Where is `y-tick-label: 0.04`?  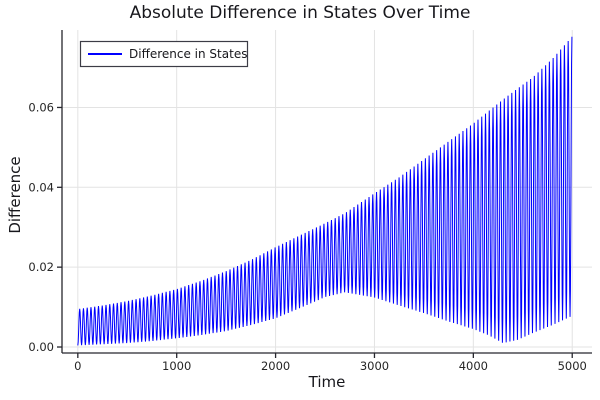
y-tick-label: 0.04 is located at coordinates (41, 187).